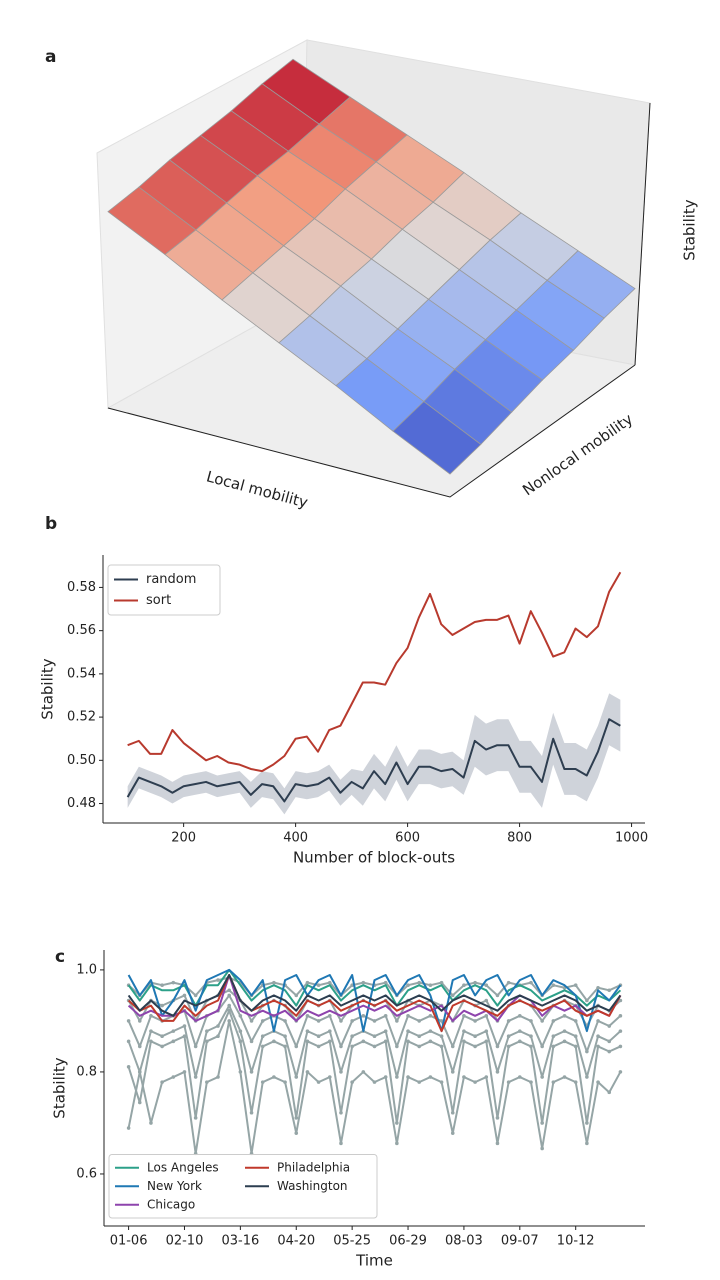 The width and height of the screenshot is (720, 1280). What do you see at coordinates (312, 1186) in the screenshot?
I see `legend-label: Washington` at bounding box center [312, 1186].